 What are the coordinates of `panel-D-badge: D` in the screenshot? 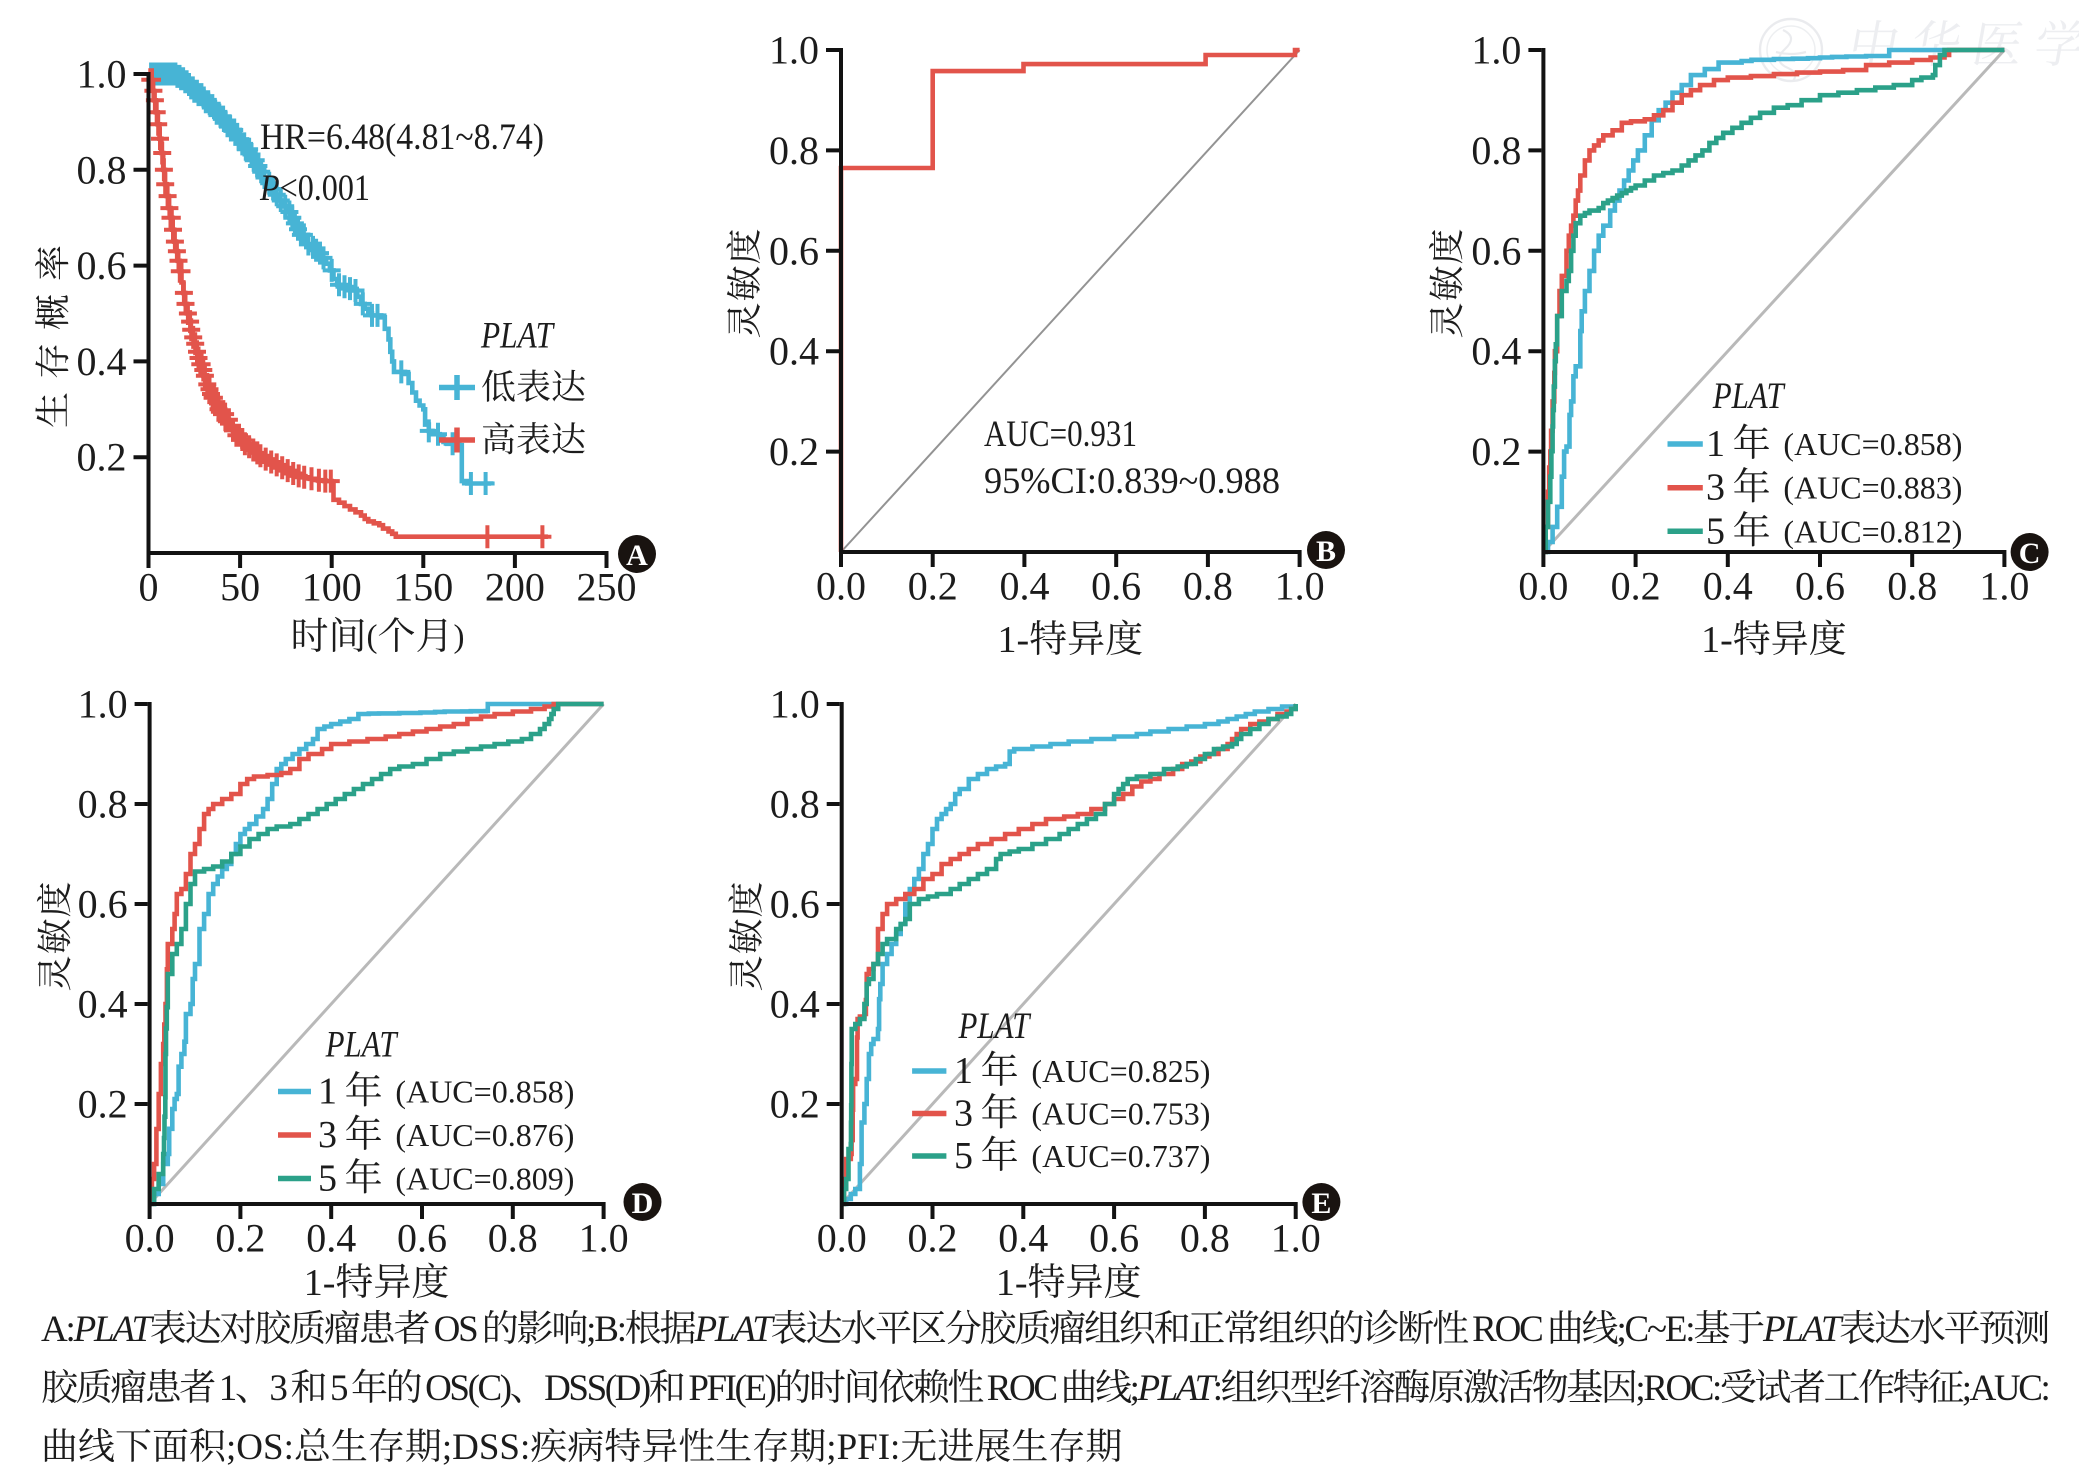 It's located at (642, 1202).